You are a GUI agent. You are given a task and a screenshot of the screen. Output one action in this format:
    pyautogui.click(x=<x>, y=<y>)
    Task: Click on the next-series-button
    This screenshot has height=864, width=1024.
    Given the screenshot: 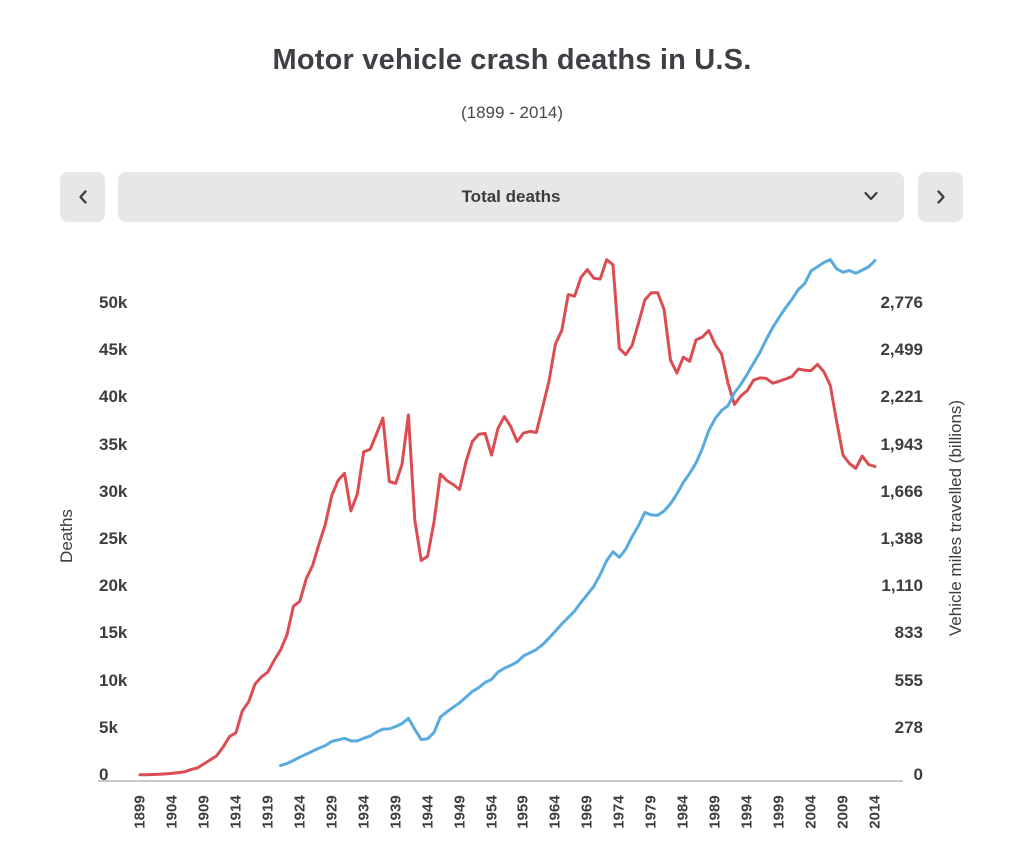 What is the action you would take?
    pyautogui.click(x=940, y=197)
    